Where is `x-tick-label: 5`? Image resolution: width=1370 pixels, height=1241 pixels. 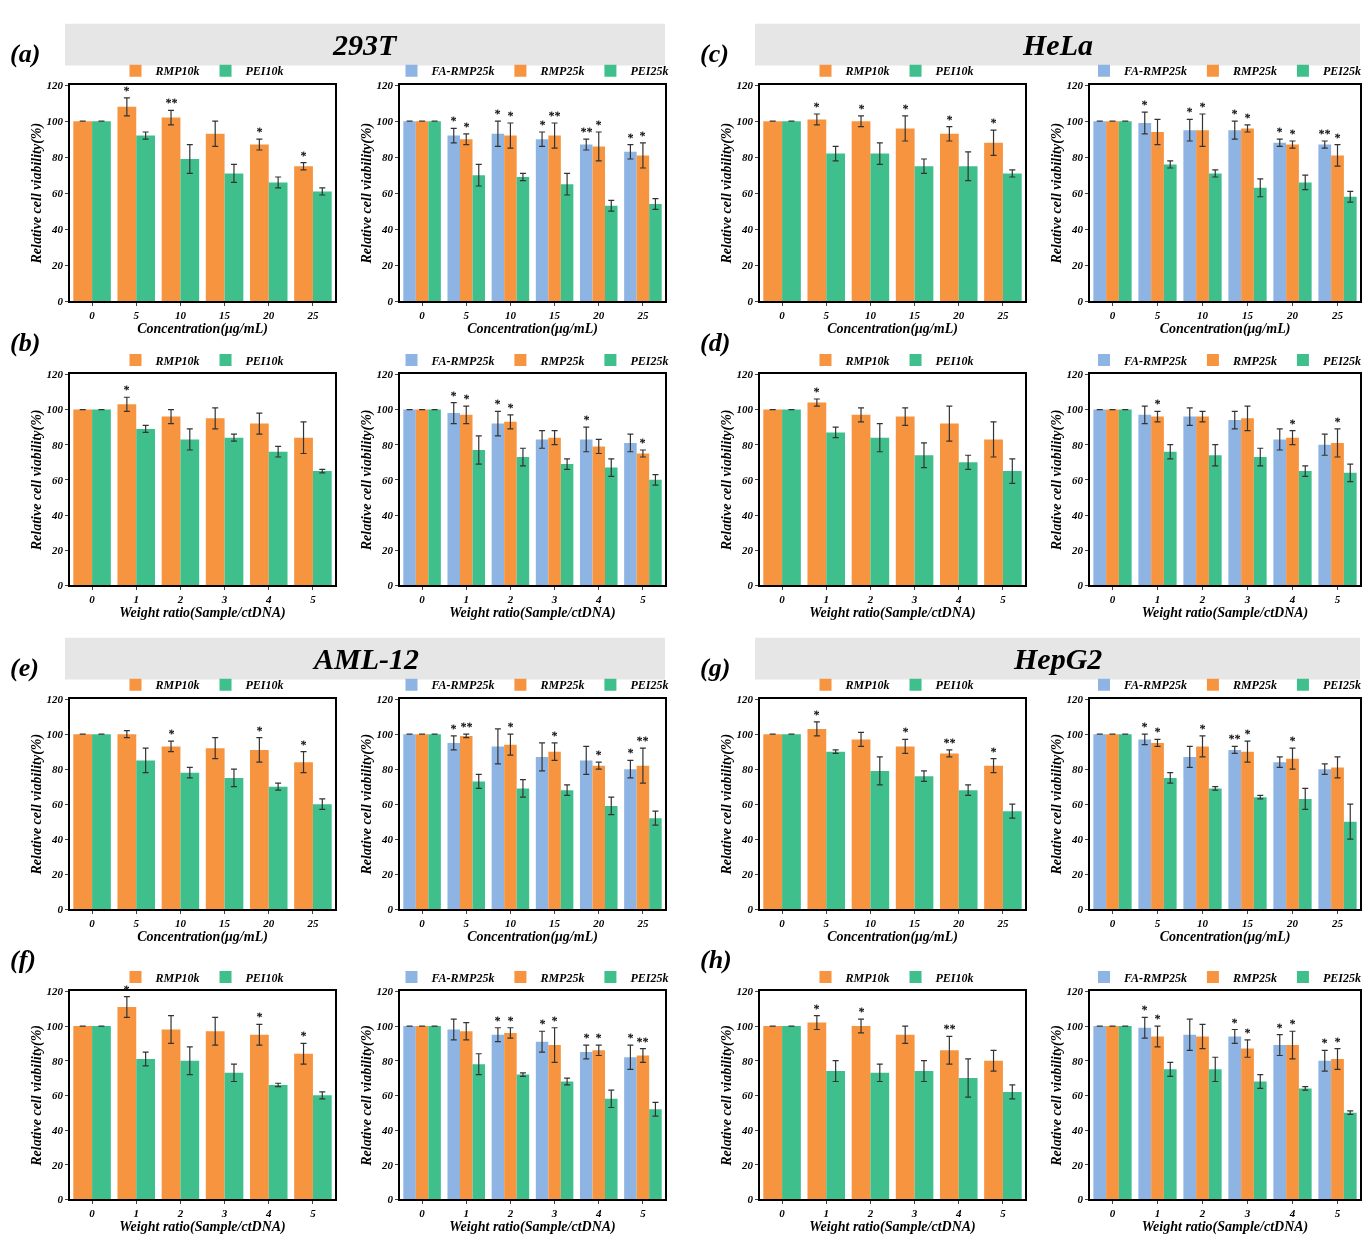 x-tick-label: 5 is located at coordinates (1003, 599).